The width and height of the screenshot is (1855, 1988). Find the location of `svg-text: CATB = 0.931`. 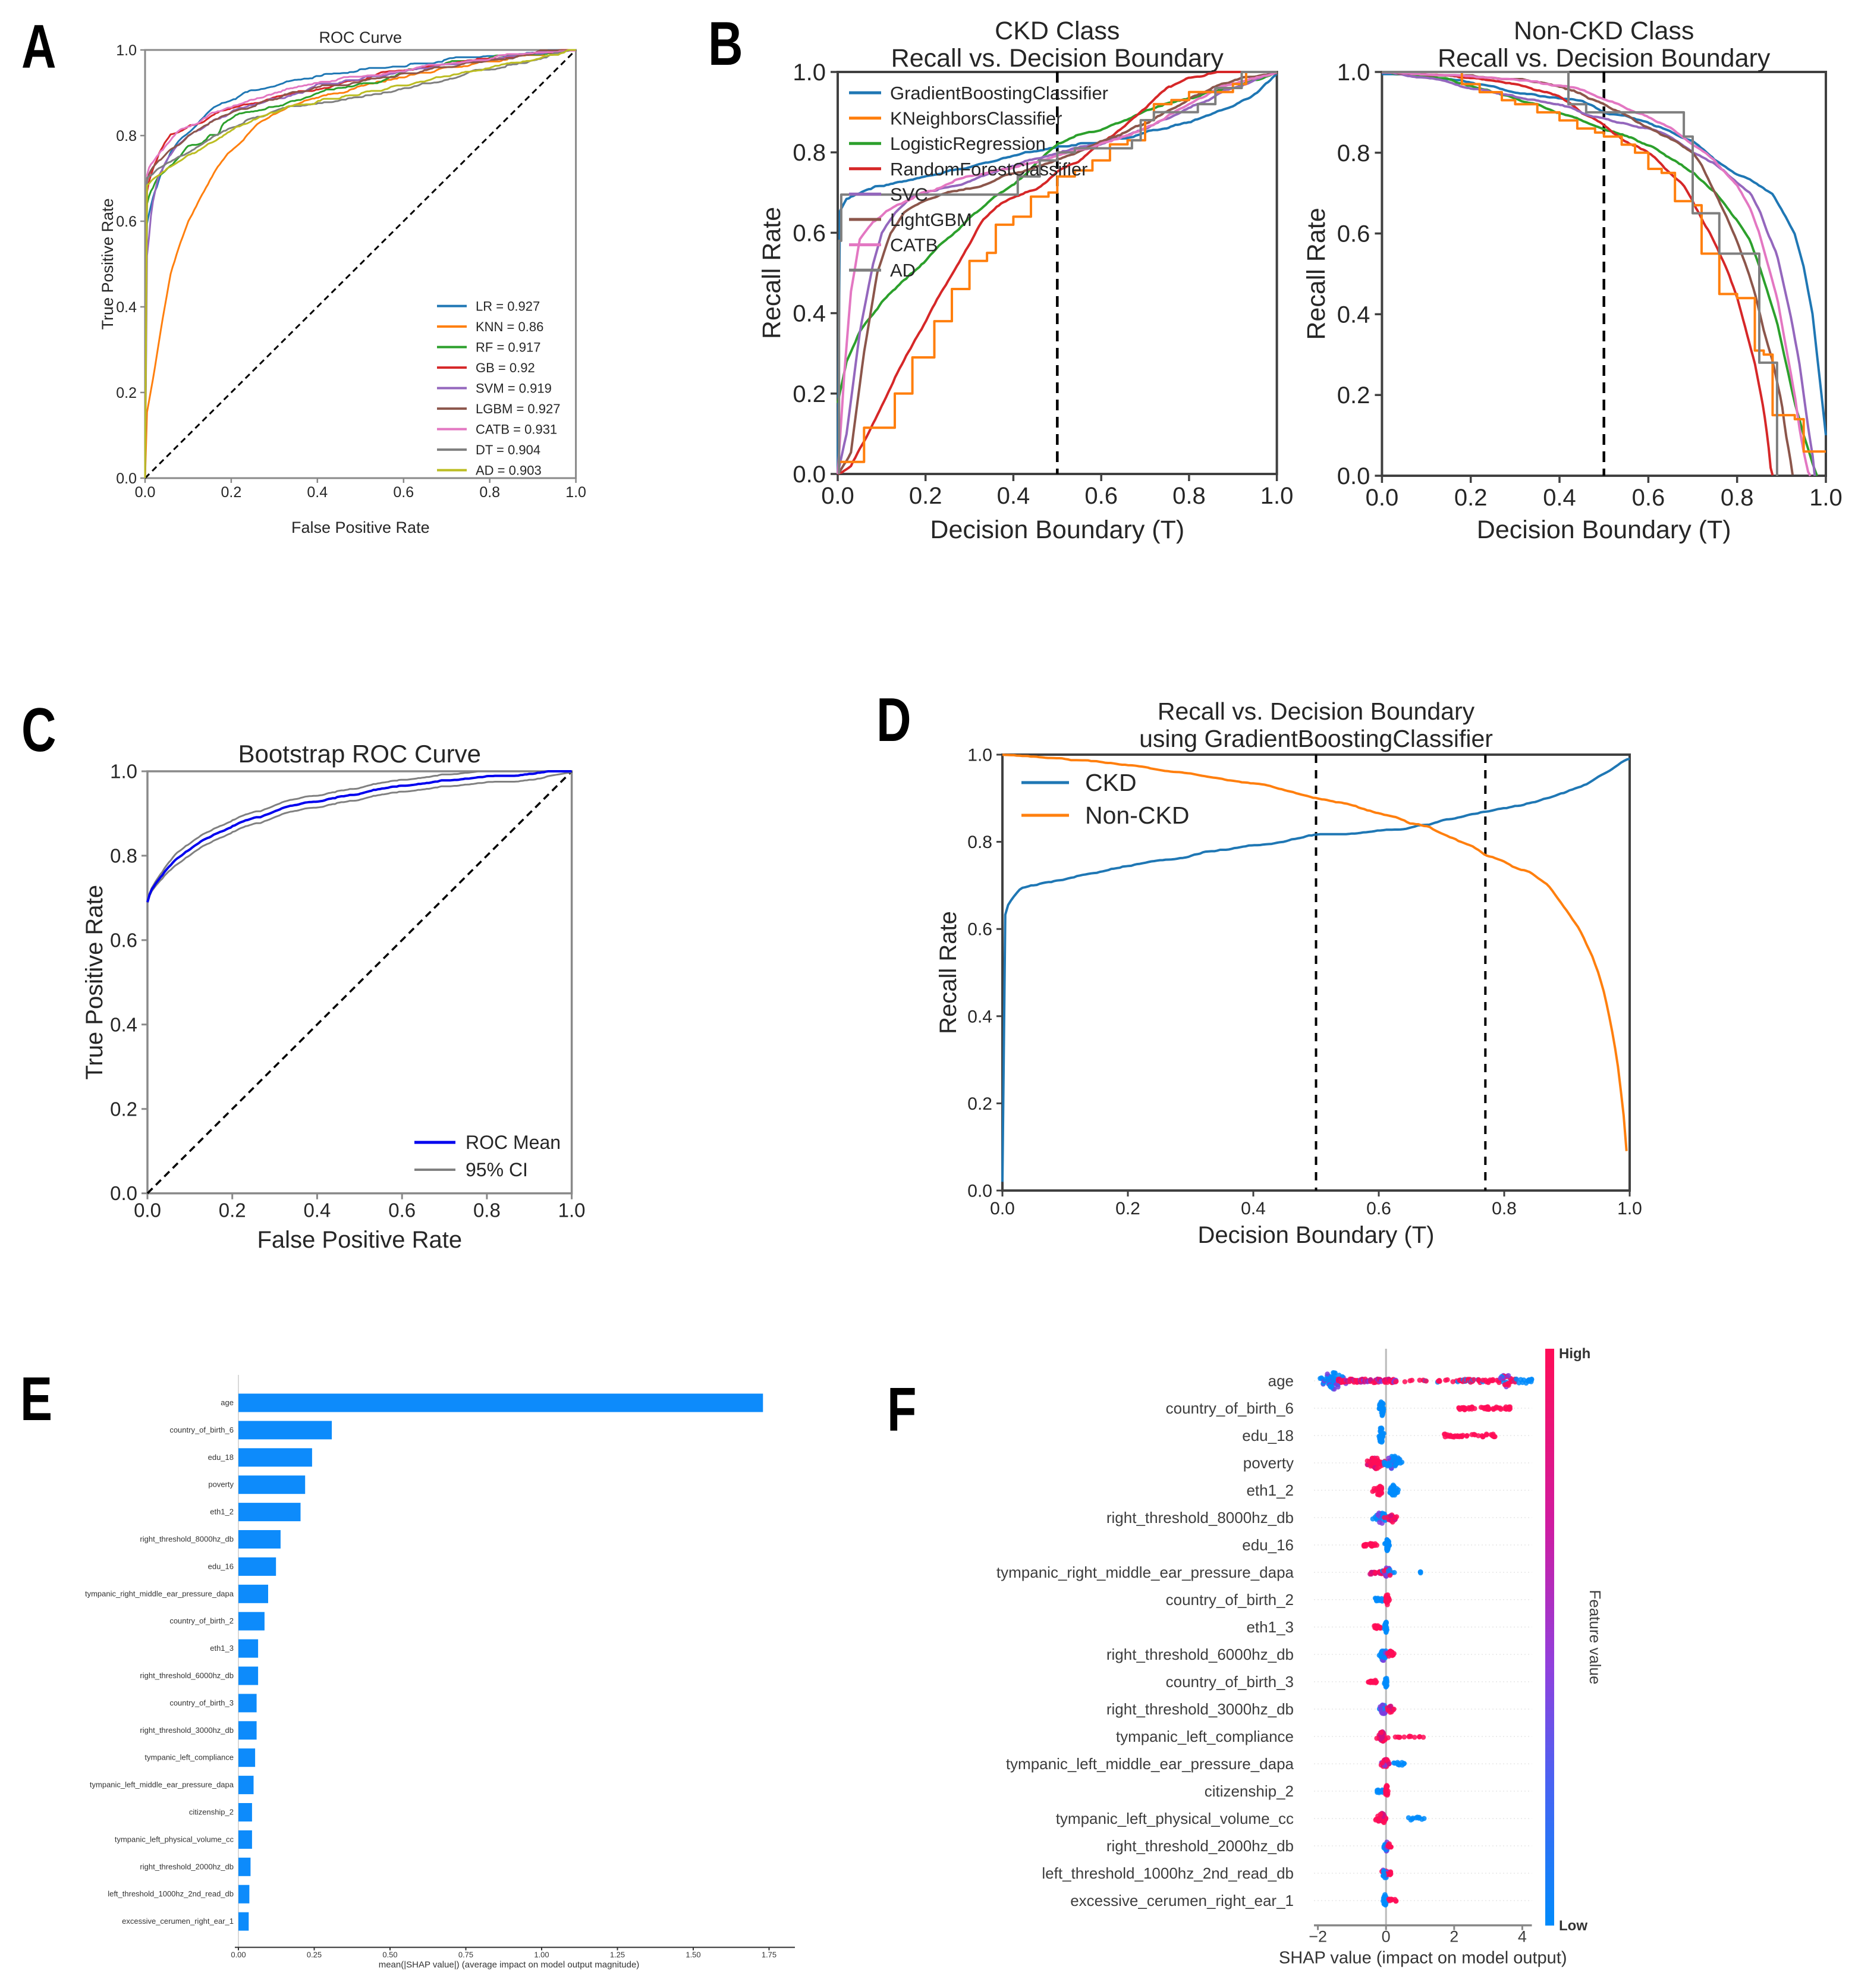

svg-text: CATB = 0.931 is located at coordinates (516, 429).